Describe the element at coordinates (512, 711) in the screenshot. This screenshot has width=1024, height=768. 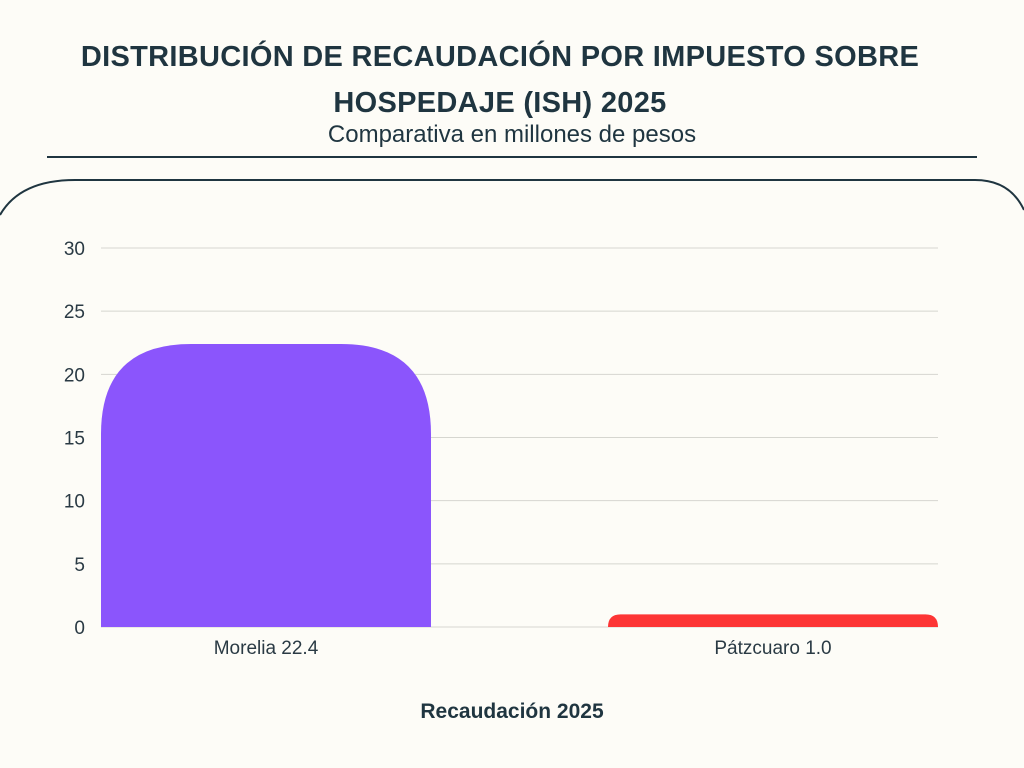
I see `x-axis-label: Recaudación 2025` at that location.